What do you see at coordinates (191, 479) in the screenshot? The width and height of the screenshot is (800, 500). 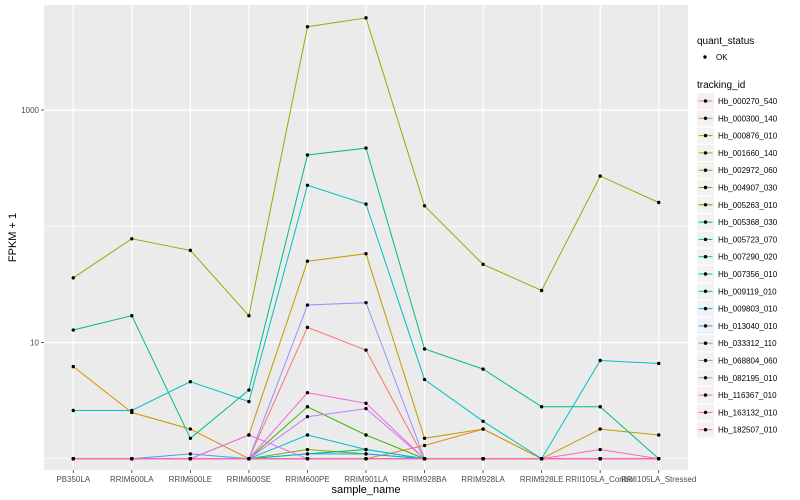 I see `x-tick-label: RRIM600LE` at bounding box center [191, 479].